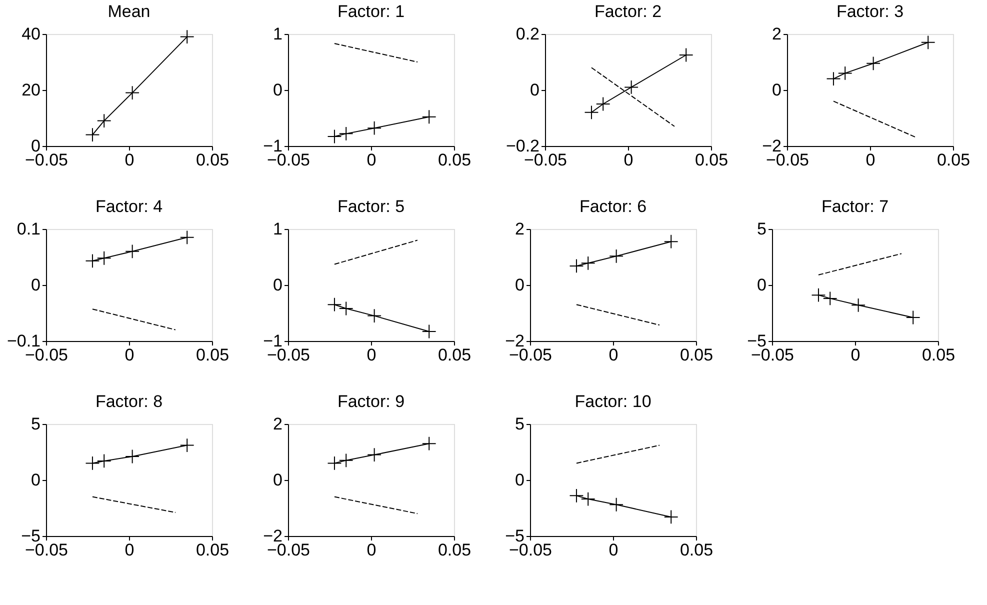 This screenshot has width=987, height=605. What do you see at coordinates (31, 90) in the screenshot?
I see `y-tick-label: 20` at bounding box center [31, 90].